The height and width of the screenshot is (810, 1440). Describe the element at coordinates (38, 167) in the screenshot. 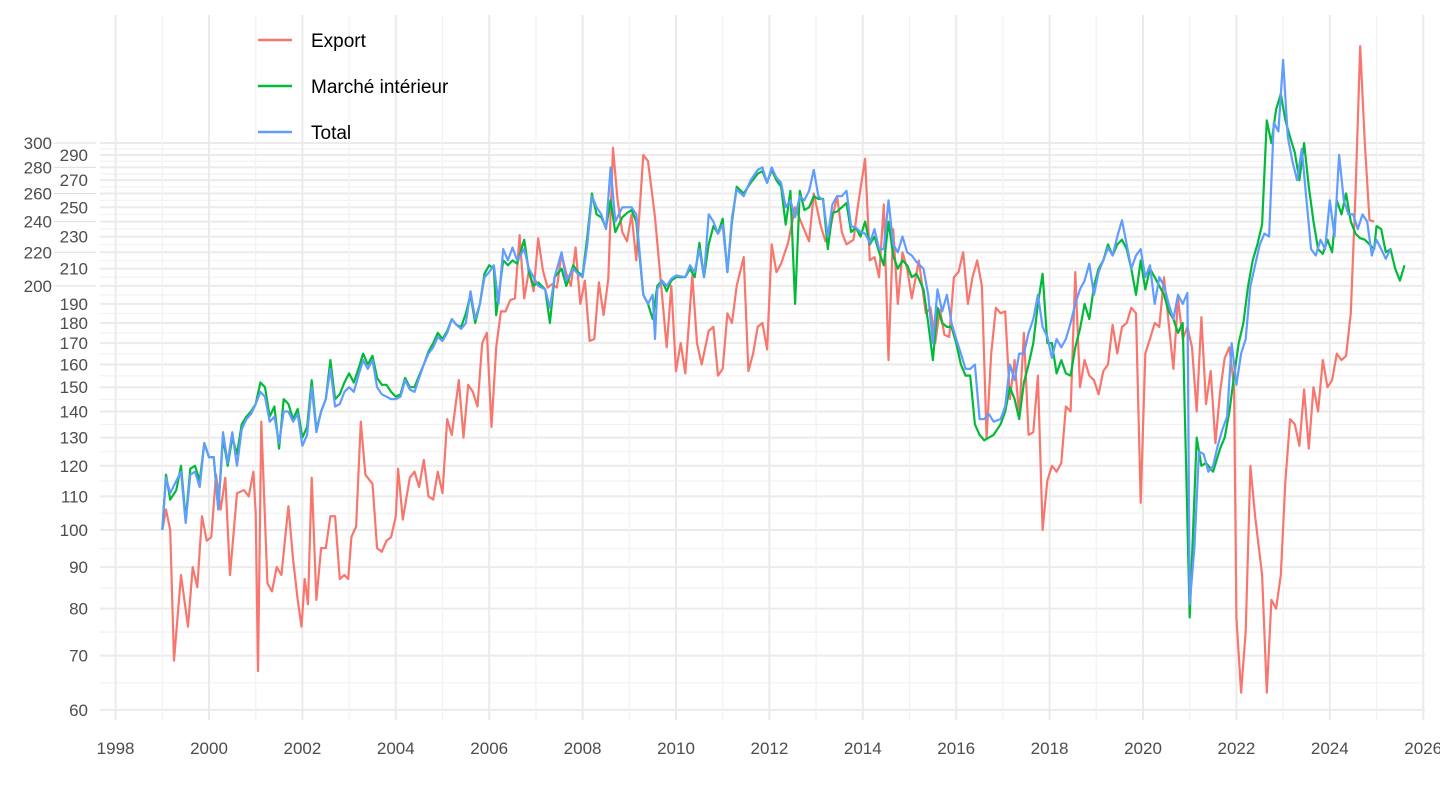

I see `y-tick-label: 280` at that location.